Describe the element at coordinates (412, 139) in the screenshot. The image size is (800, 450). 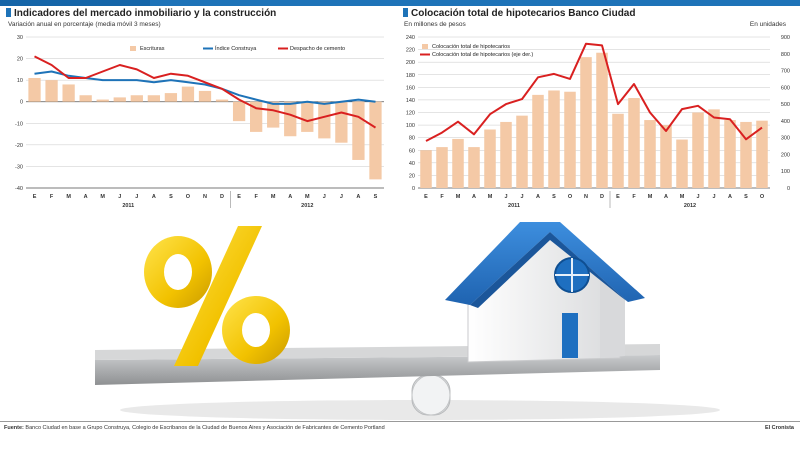
I see `y-tick-label: 80` at that location.